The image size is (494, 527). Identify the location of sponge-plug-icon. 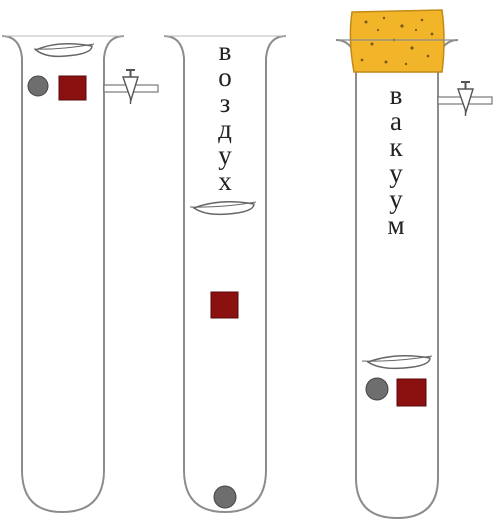
(397, 41).